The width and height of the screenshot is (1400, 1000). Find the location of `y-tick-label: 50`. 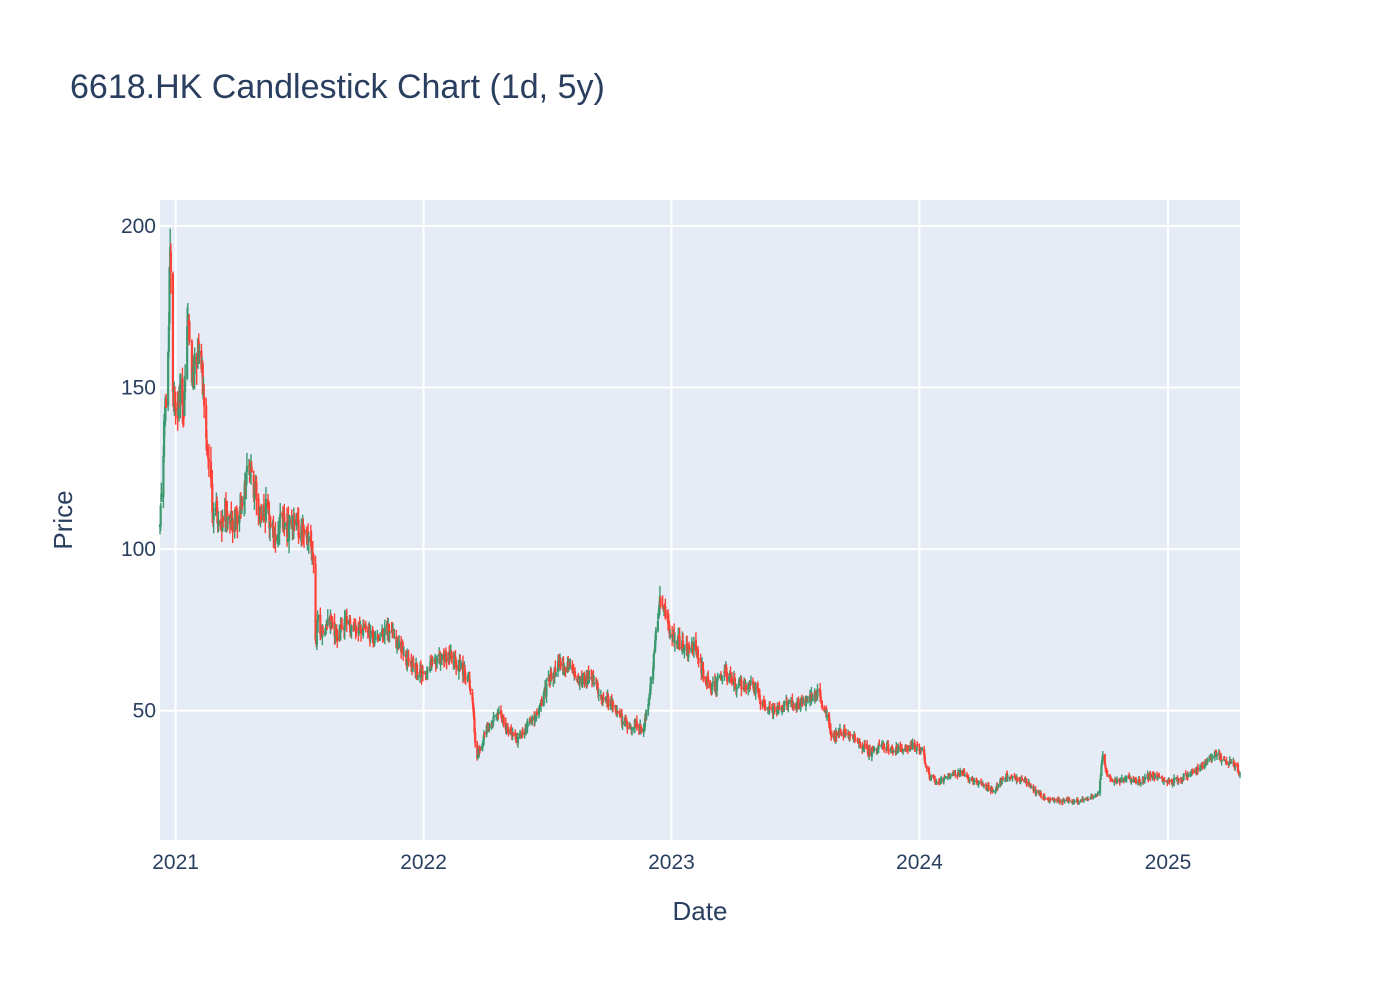

y-tick-label: 50 is located at coordinates (144, 711).